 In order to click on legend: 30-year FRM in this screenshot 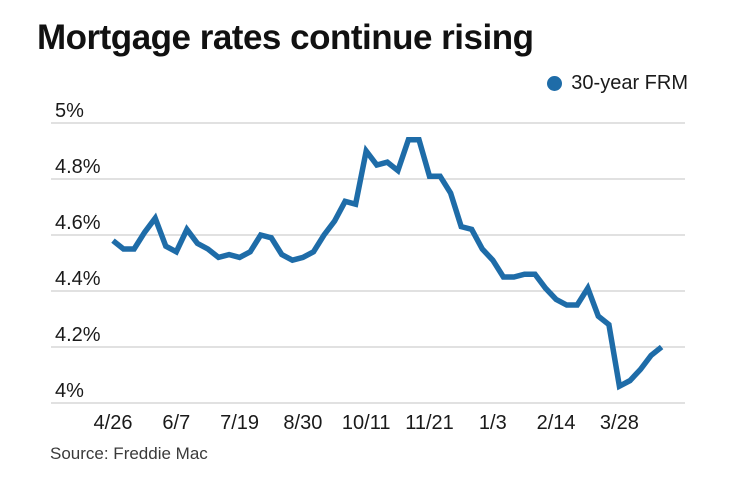, I will do `click(617, 83)`.